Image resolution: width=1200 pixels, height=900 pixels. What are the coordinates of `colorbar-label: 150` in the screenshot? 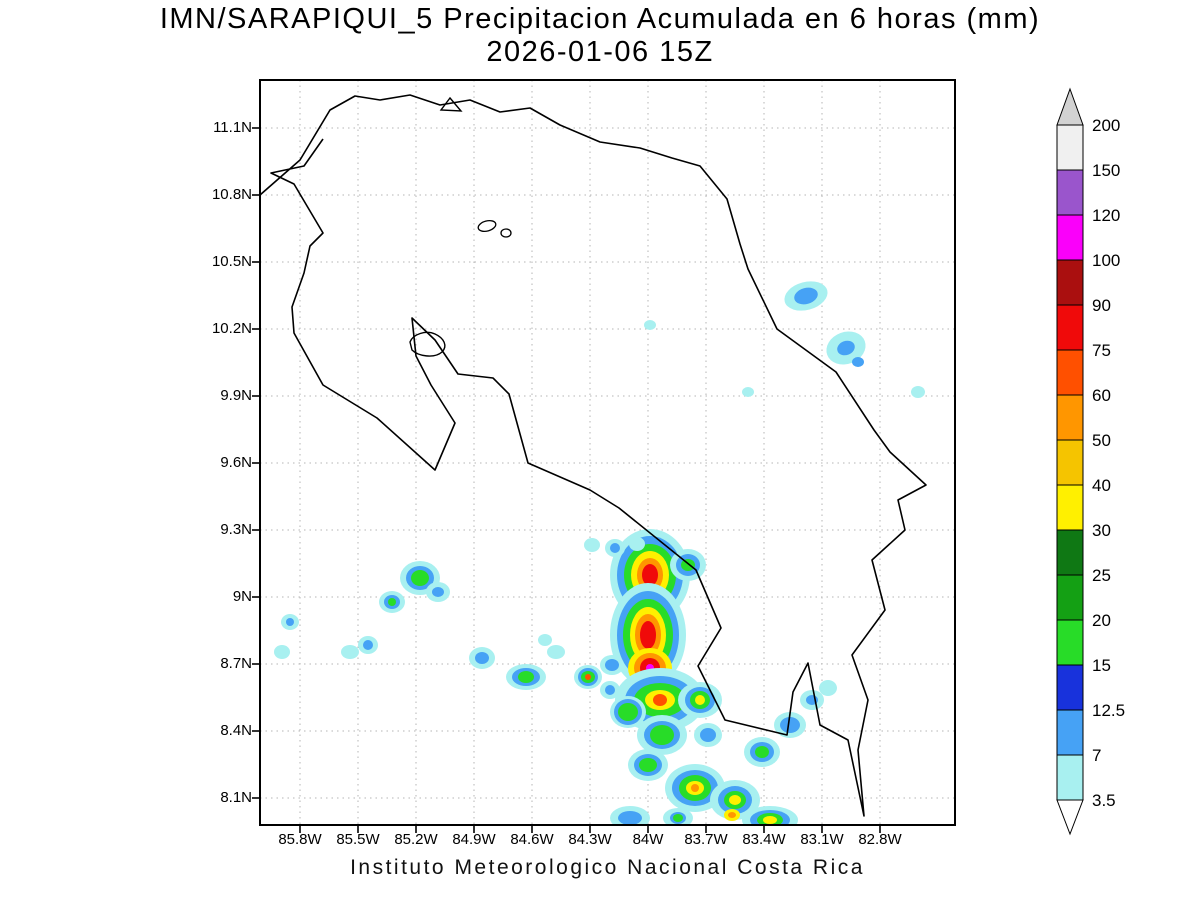 It's located at (1106, 170).